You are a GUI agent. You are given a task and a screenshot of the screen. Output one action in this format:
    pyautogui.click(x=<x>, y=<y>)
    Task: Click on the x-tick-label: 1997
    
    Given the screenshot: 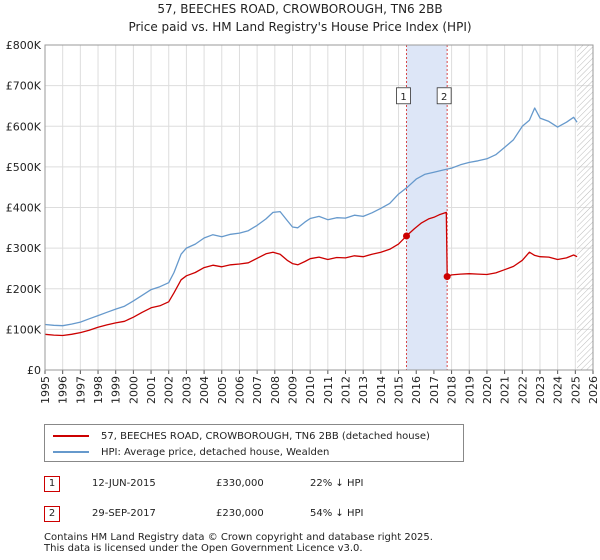 What is the action you would take?
    pyautogui.click(x=80, y=390)
    